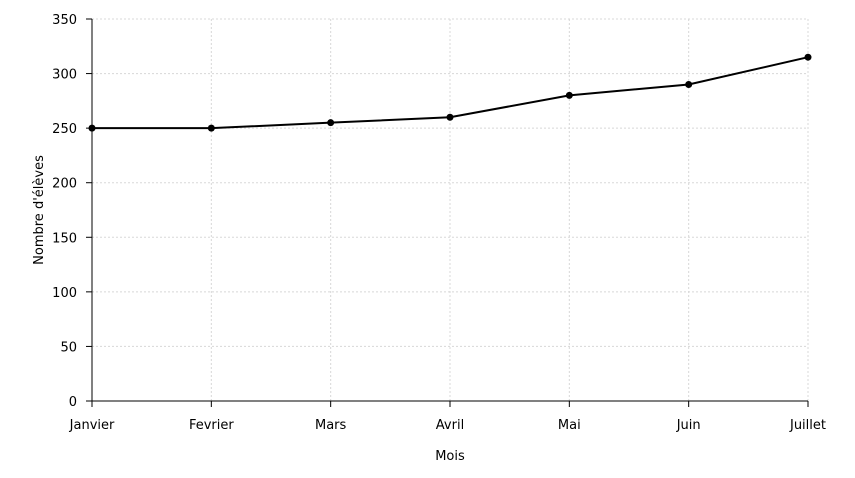  Describe the element at coordinates (64, 20) in the screenshot. I see `y-tick-label: 350` at that location.